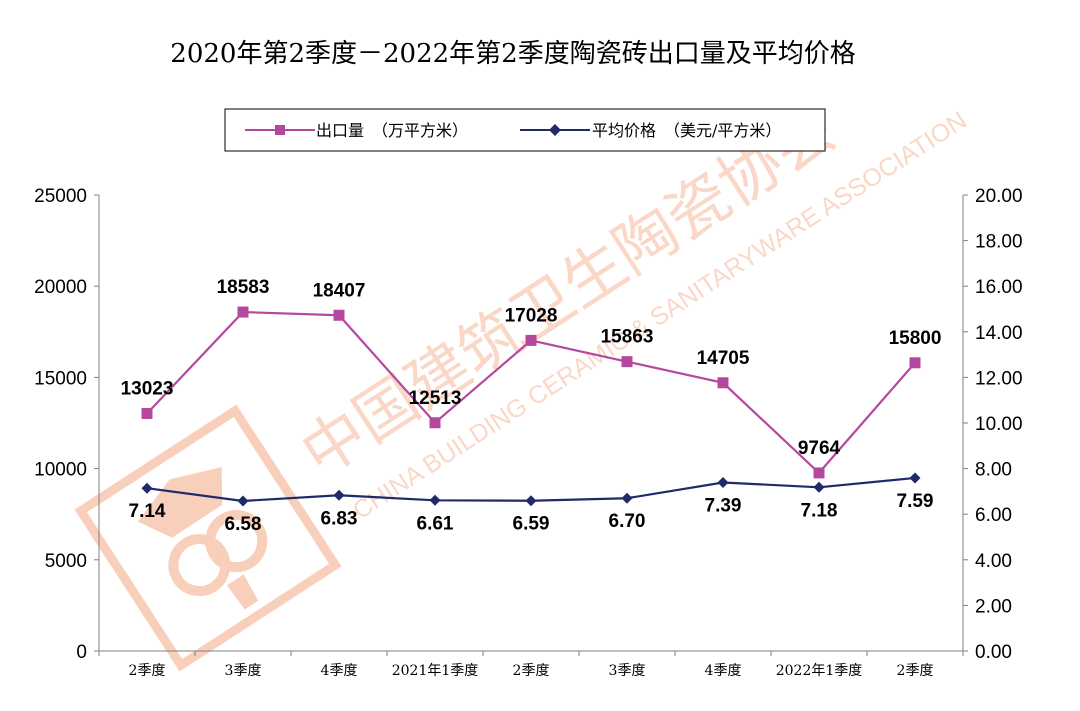 This screenshot has width=1080, height=711. I want to click on price-data-label: 6.70, so click(627, 521).